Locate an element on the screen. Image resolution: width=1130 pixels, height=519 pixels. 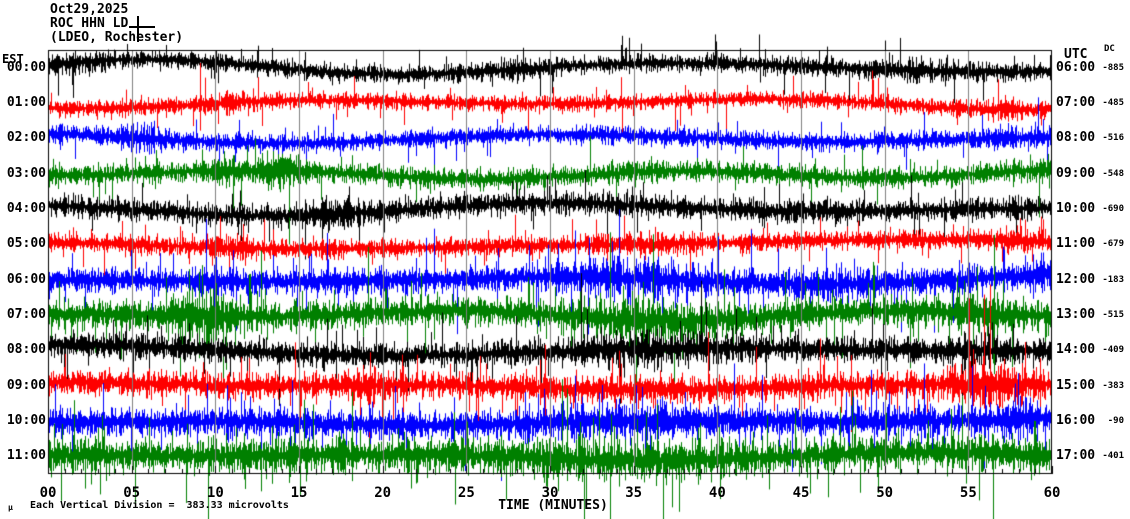
dc-value: -383 is located at coordinates (1113, 385).